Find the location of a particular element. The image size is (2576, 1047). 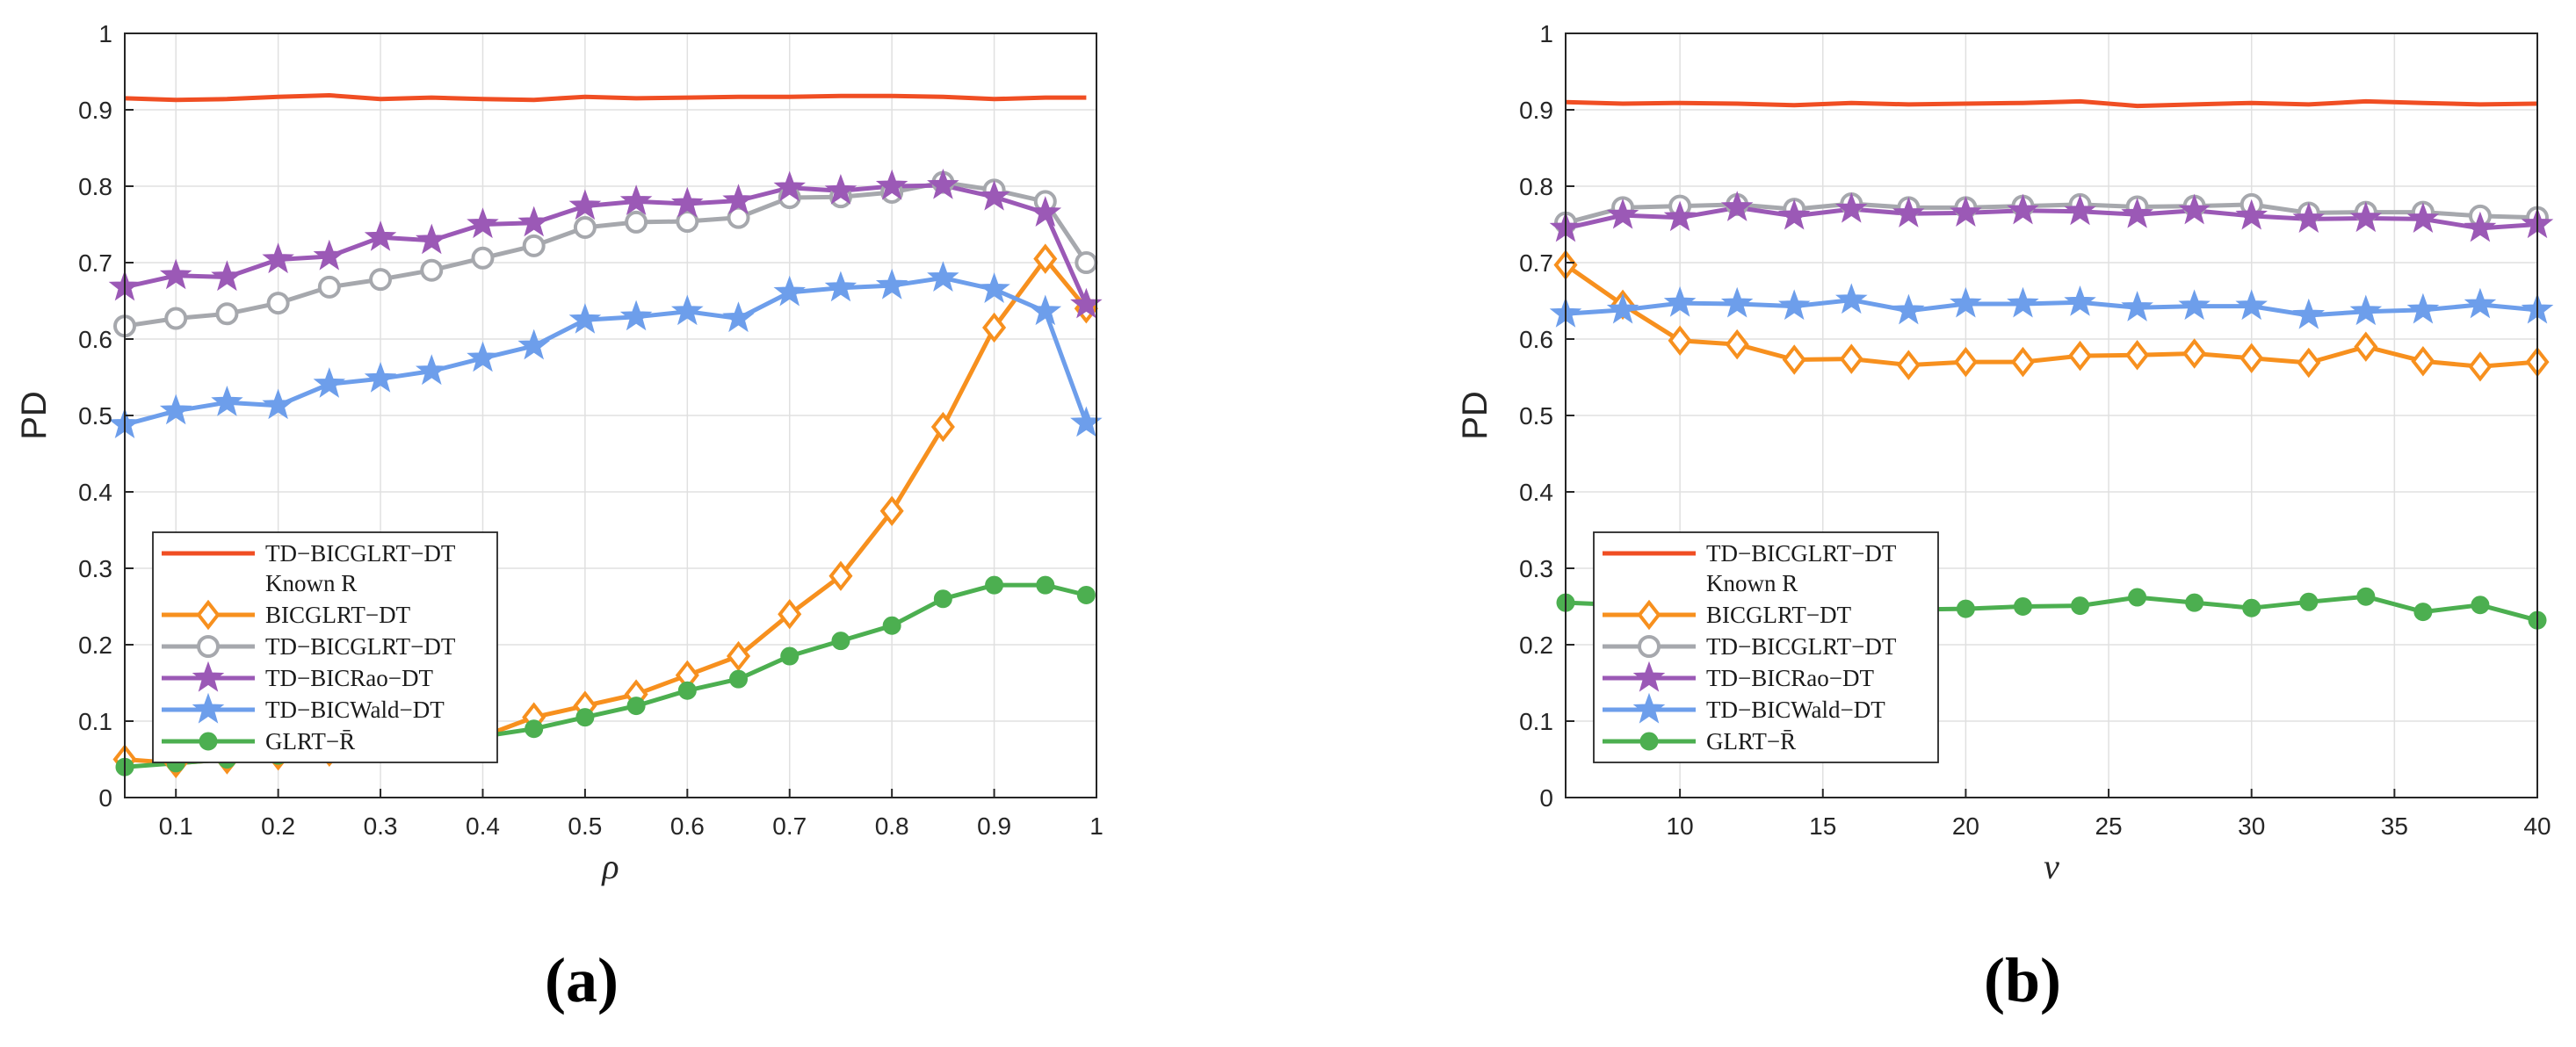

y-tick-label: 1 is located at coordinates (105, 33).